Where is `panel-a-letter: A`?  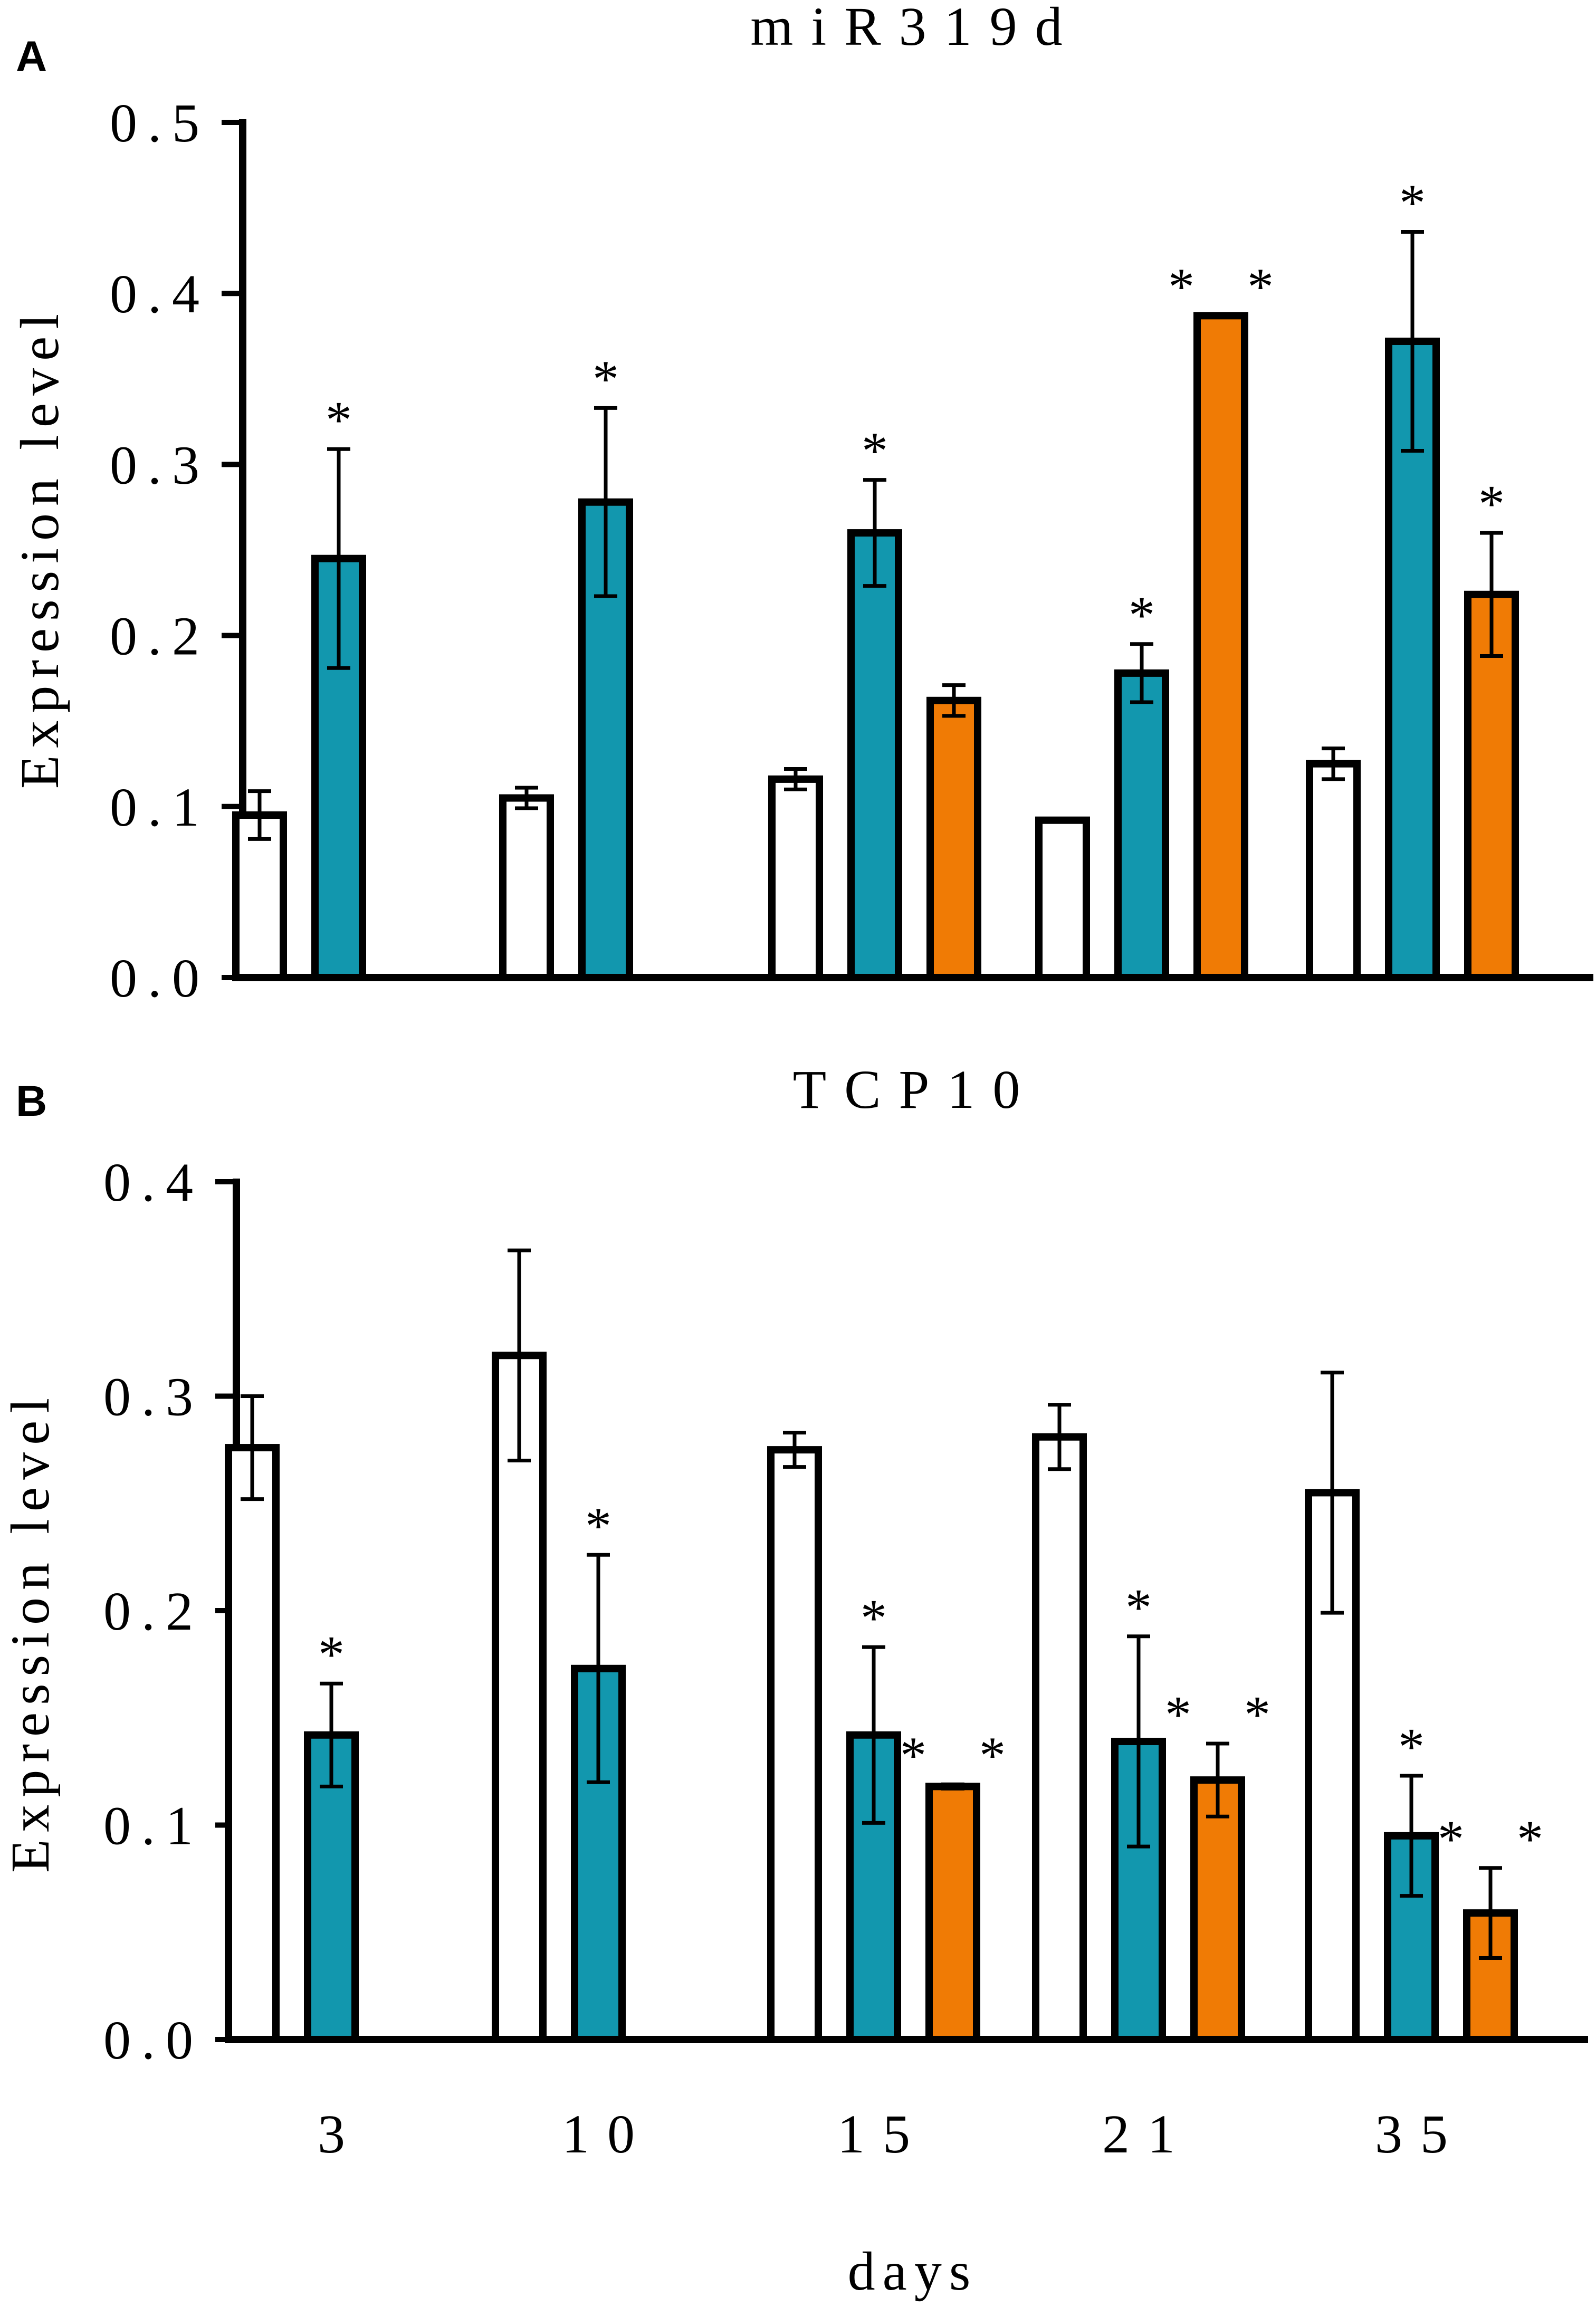
panel-a-letter: A is located at coordinates (31, 57).